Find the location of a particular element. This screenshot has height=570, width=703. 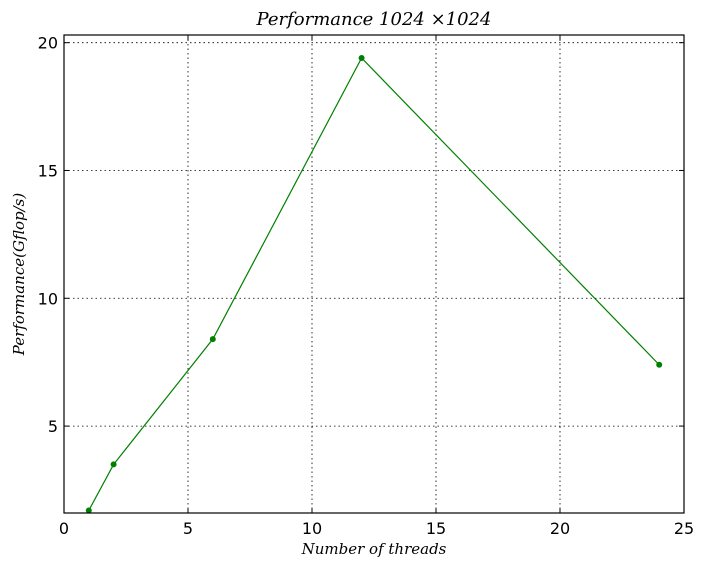

y-tick-label: 20 is located at coordinates (48, 43).